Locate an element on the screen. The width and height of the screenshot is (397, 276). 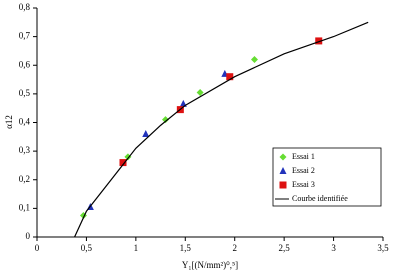
x-tick-label: 2,5 is located at coordinates (285, 248).